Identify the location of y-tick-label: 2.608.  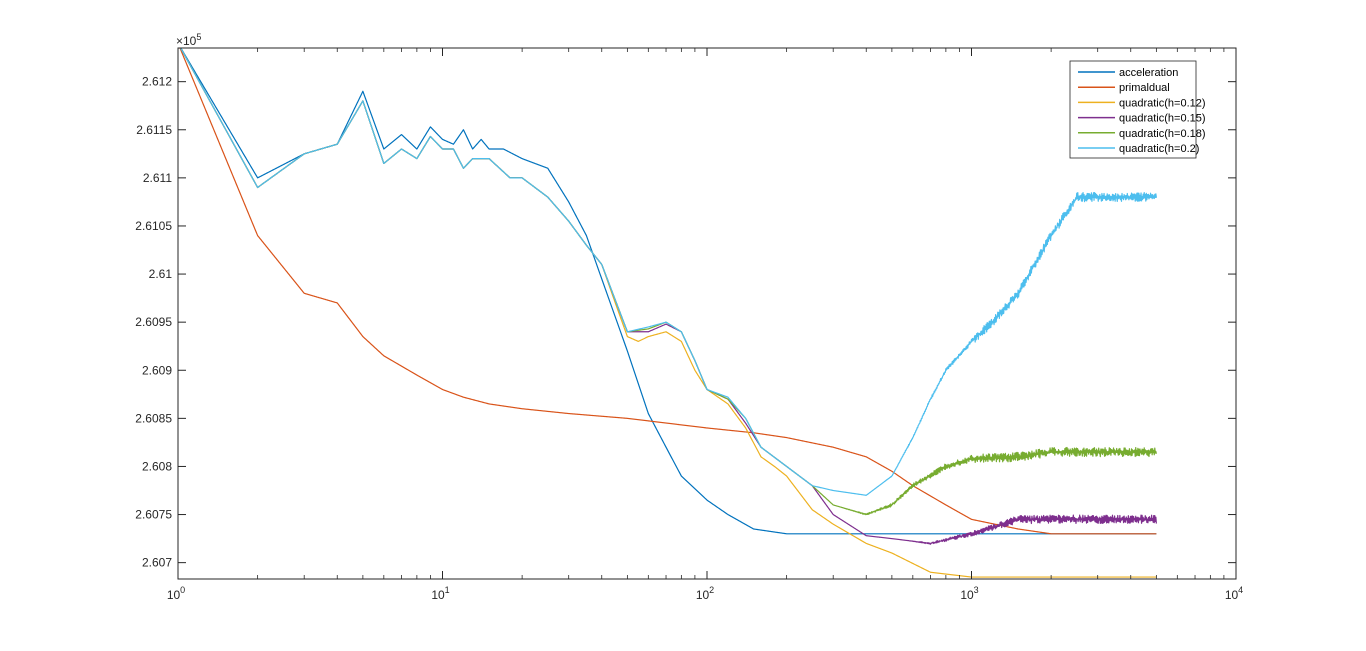
(157, 466).